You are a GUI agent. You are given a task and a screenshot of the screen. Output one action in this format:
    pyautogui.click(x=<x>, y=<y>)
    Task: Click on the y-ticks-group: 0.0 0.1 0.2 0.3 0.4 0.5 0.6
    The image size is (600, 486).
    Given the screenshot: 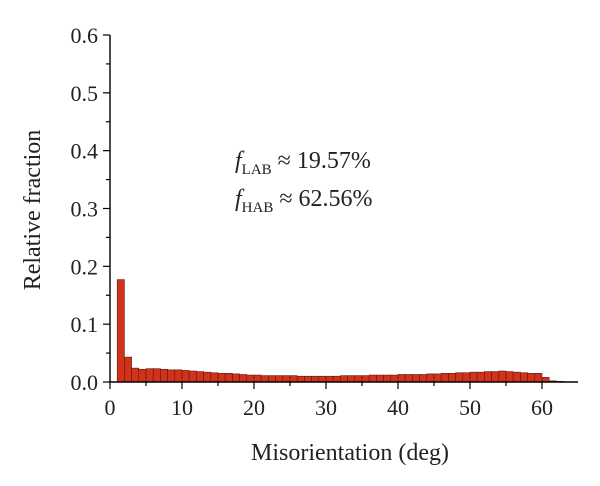 What is the action you would take?
    pyautogui.click(x=90, y=209)
    